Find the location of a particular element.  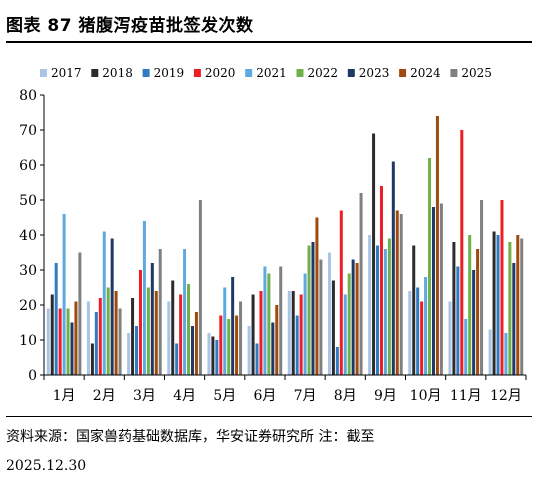

x-tick-label: 5月 is located at coordinates (224, 396).